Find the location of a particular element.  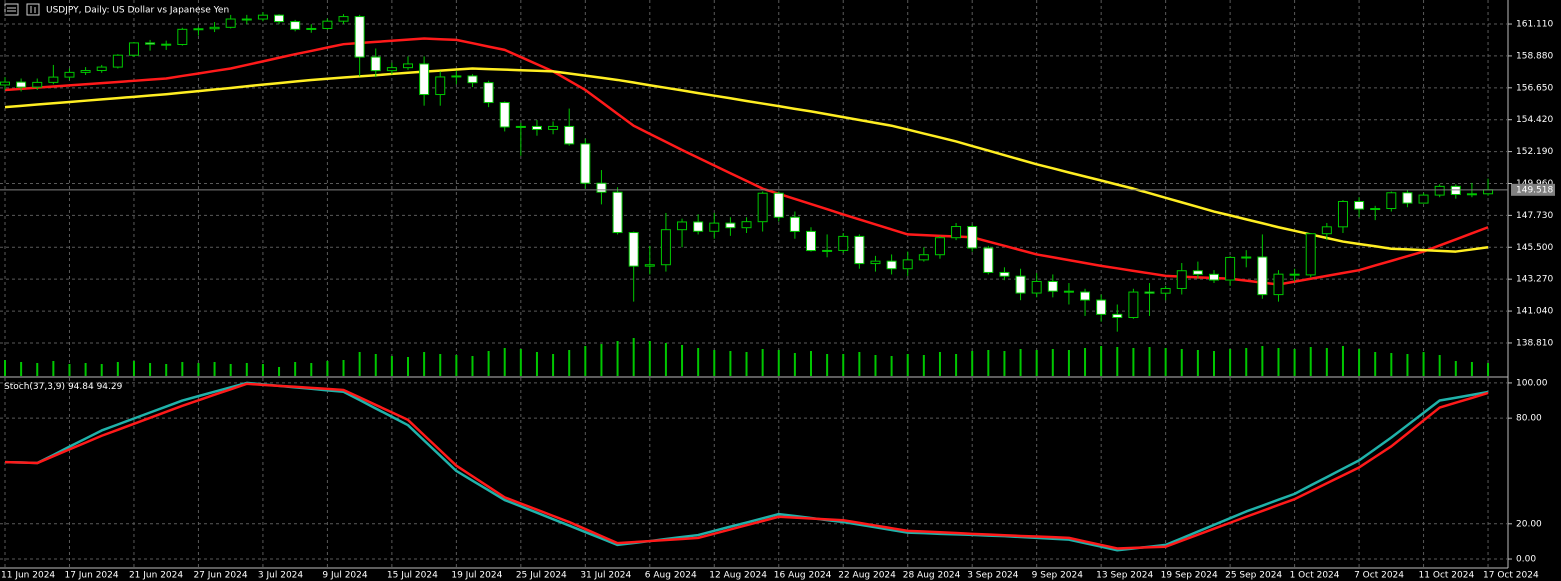

x-tick-label: 22 Aug 2024 is located at coordinates (867, 576).